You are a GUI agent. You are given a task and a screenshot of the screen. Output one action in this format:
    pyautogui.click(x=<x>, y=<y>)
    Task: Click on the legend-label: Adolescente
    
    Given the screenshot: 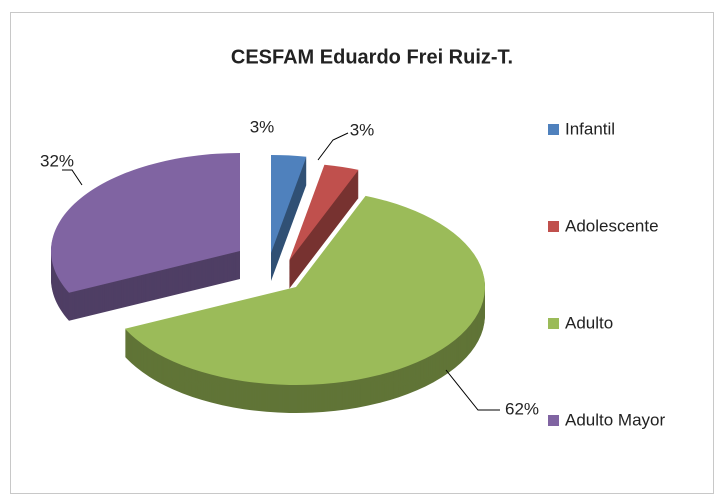 What is the action you would take?
    pyautogui.click(x=612, y=225)
    